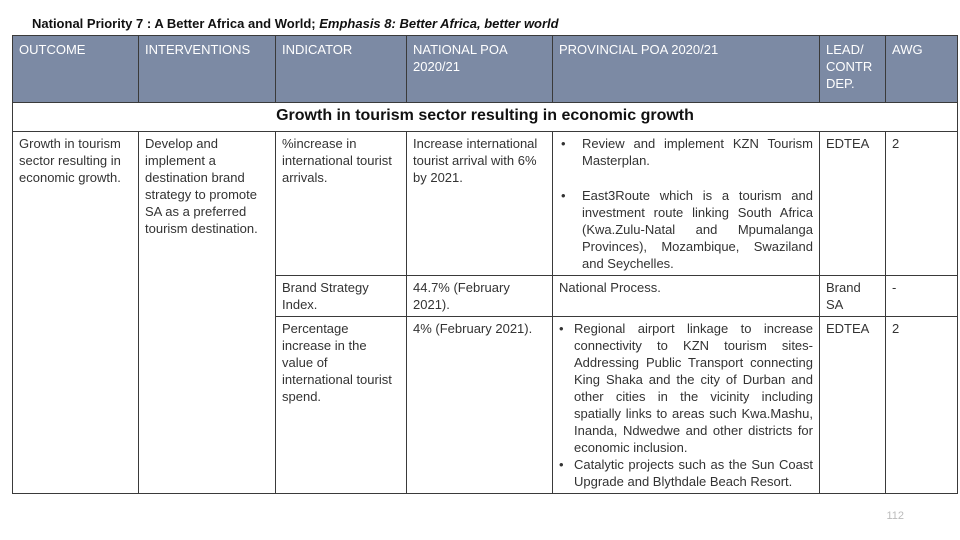 The width and height of the screenshot is (960, 540). What do you see at coordinates (479, 296) in the screenshot?
I see `national-poa-cell: 44.7% (February 2021).` at bounding box center [479, 296].